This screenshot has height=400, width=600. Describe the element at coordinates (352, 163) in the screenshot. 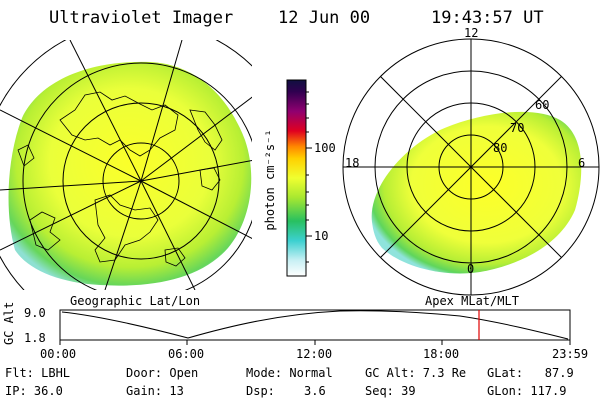

I see `mlt-label-18: 18` at that location.